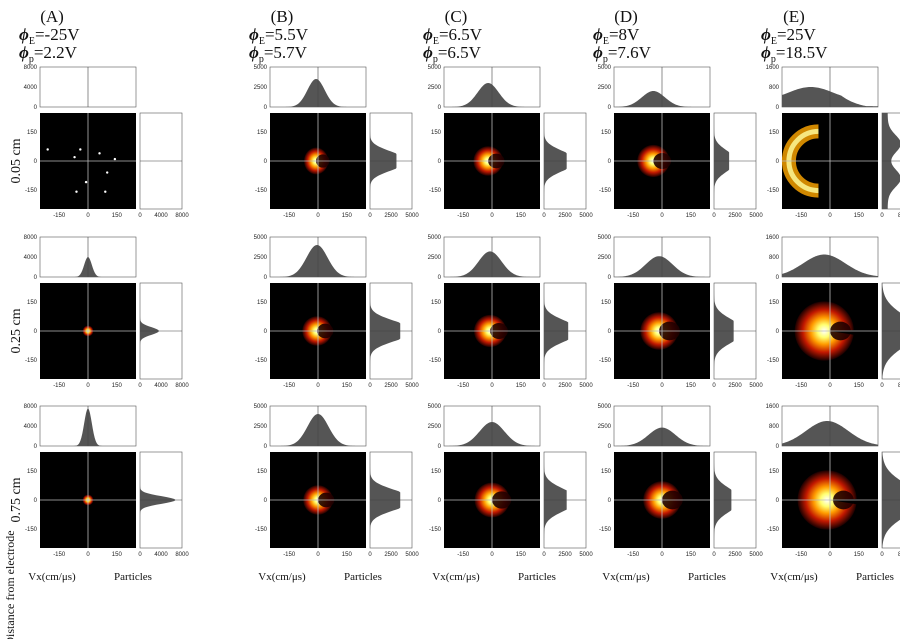 The height and width of the screenshot is (639, 900). Describe the element at coordinates (794, 54) in the screenshot. I see `phi-p-label: ϕp=18.5V` at that location.